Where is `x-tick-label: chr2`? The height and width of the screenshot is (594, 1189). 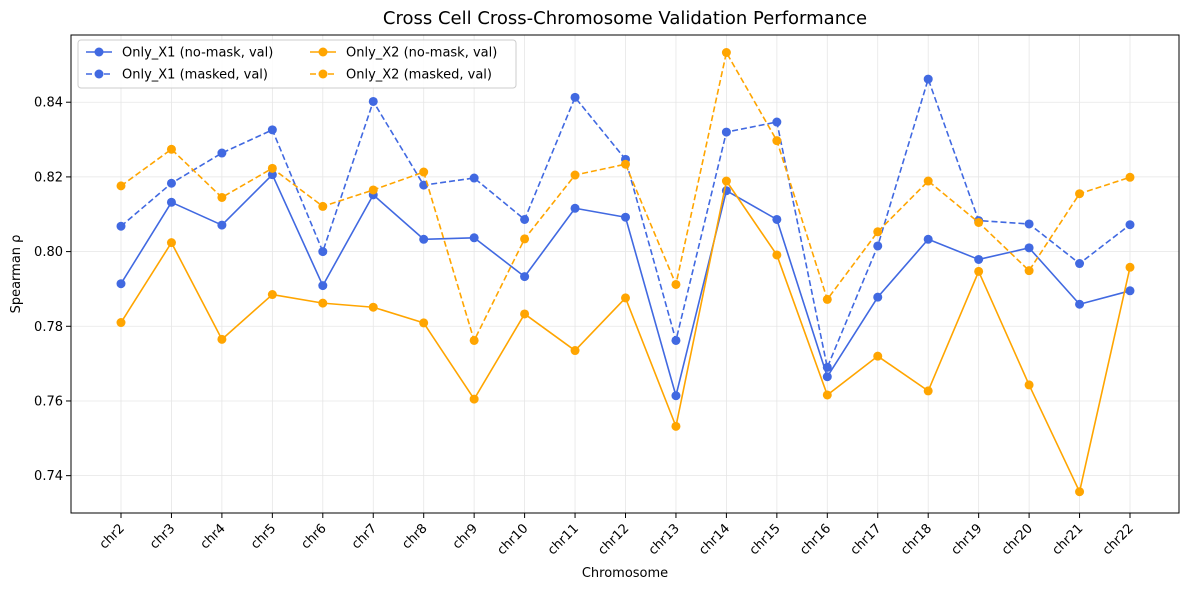 x-tick-label: chr2 is located at coordinates (112, 536).